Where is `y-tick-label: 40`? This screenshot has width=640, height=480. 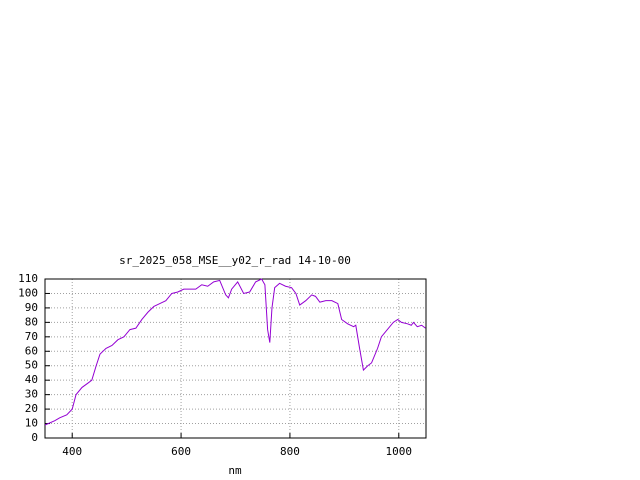
y-tick-label: 40 is located at coordinates (31, 379).